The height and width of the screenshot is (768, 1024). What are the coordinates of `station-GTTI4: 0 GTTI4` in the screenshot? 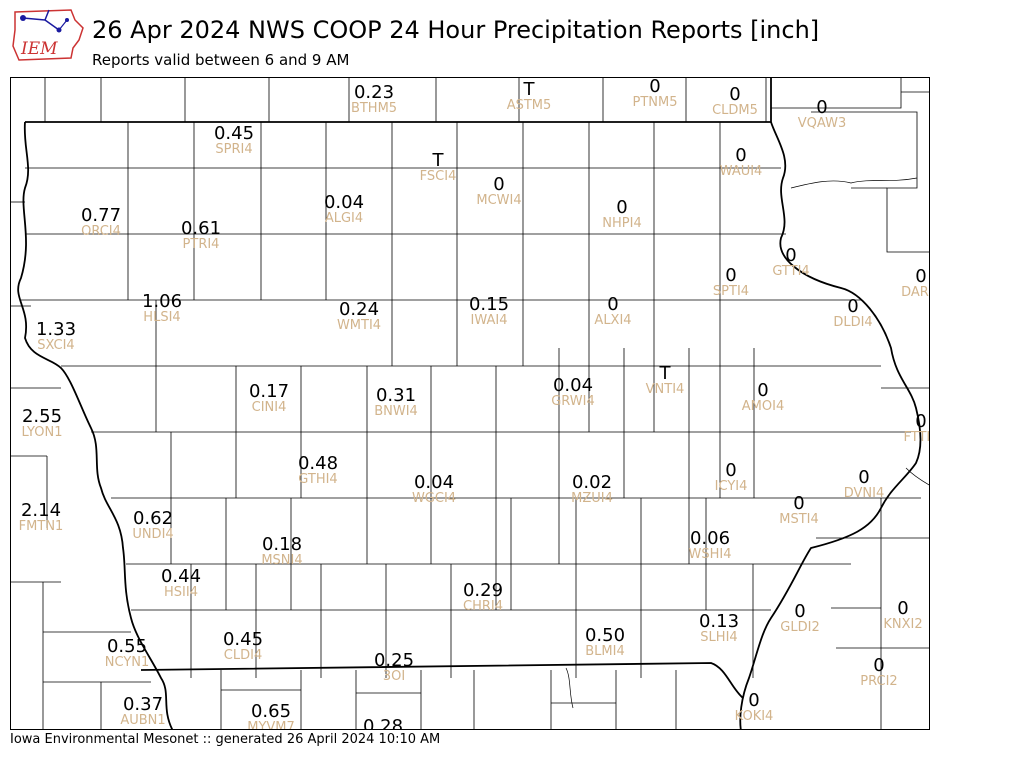 It's located at (790, 263).